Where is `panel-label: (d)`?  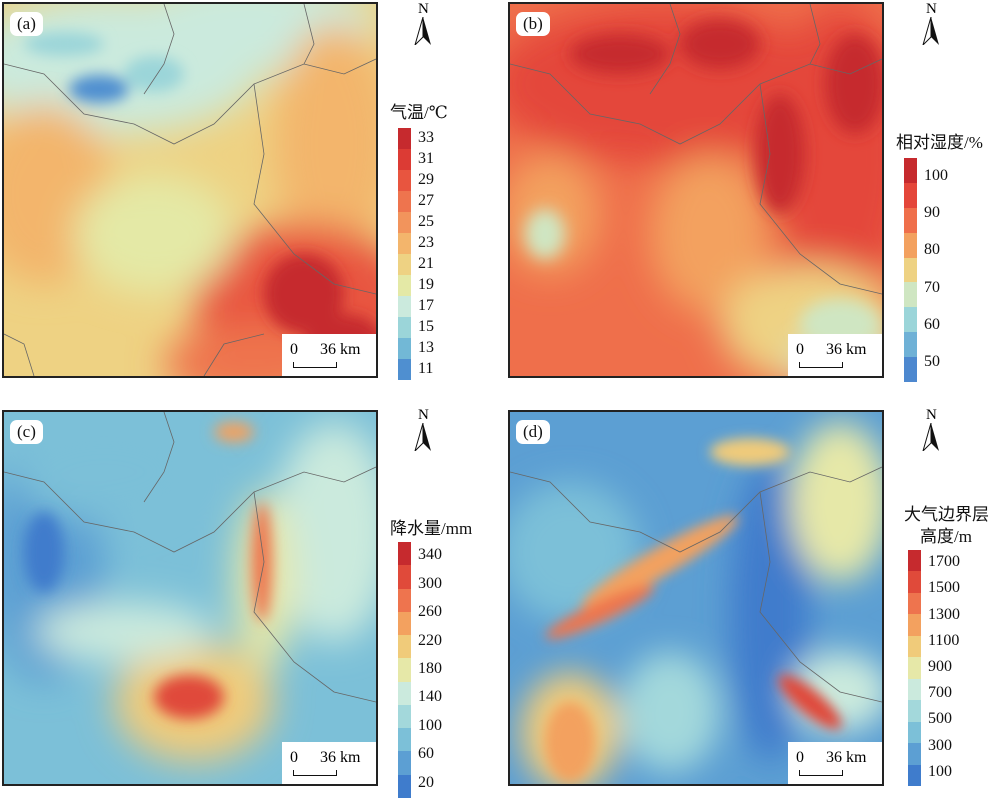 panel-label: (d) is located at coordinates (533, 432).